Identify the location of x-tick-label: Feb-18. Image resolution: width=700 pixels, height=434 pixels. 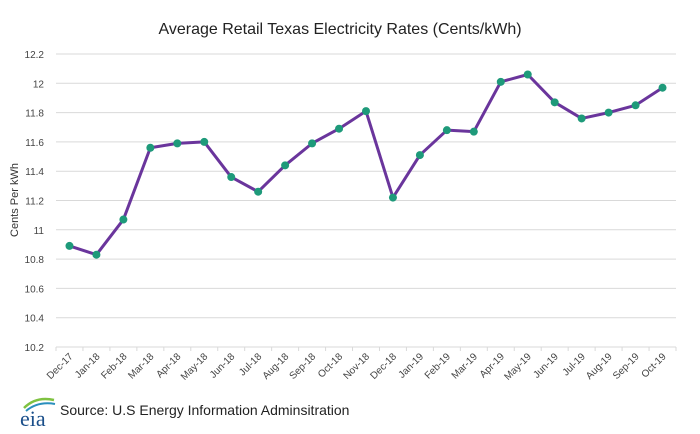
(114, 366).